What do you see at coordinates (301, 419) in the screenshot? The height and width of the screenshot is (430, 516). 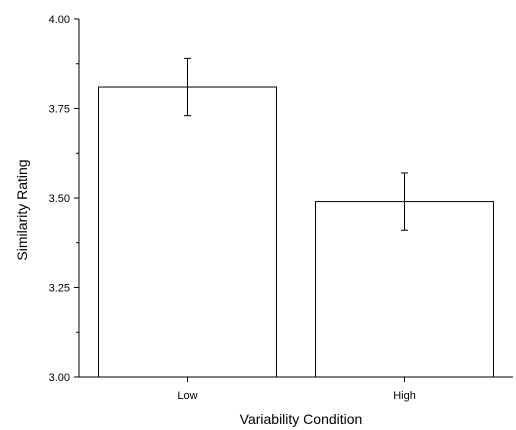 I see `x-axis-title: Variability Condition` at bounding box center [301, 419].